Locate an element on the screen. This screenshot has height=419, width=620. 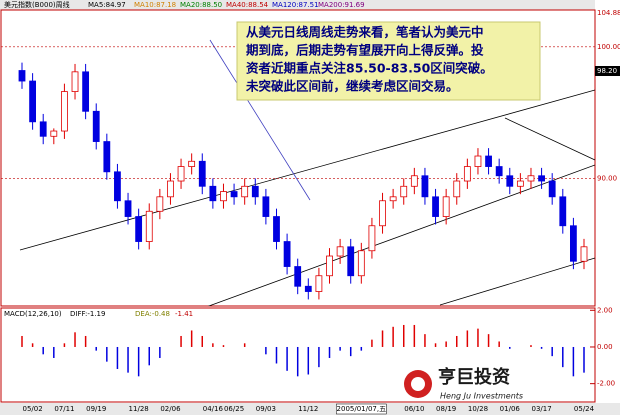
macd-dea: DEA:-0.48 is located at coordinates (152, 314).